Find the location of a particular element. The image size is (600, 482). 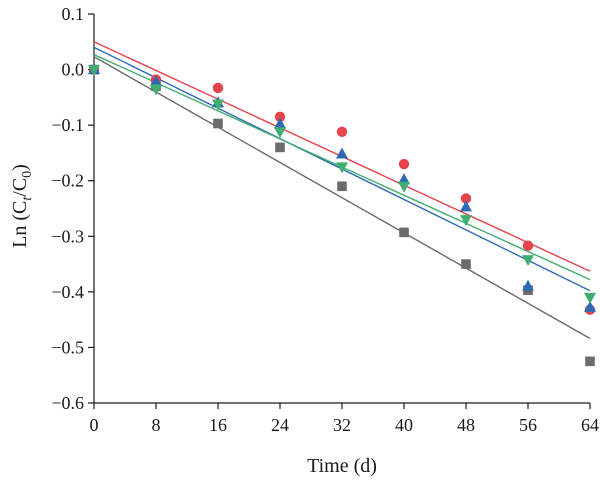

y-axis-title-sub-0: 0 is located at coordinates (27, 174).